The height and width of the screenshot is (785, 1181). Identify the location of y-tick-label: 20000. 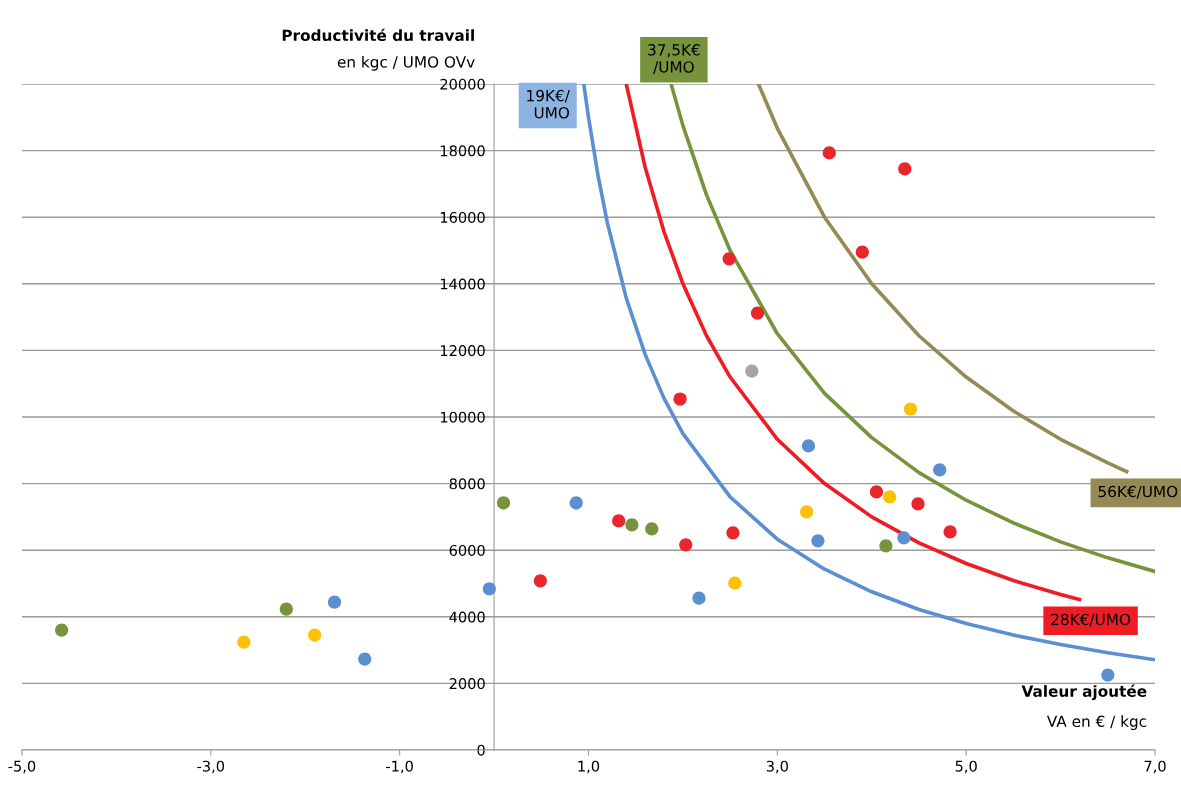
(462, 84).